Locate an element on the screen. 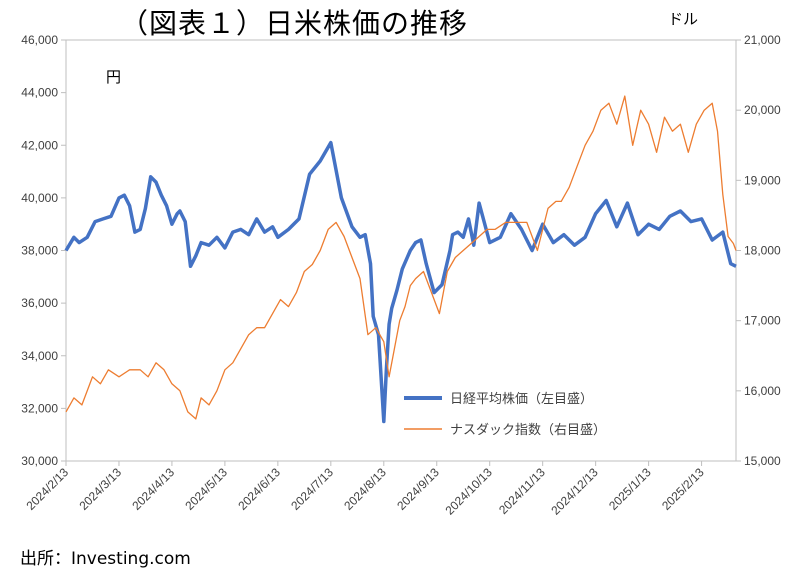 This screenshot has width=802, height=571. chart-title: （図表１）日米株価の推移 is located at coordinates (294, 23).